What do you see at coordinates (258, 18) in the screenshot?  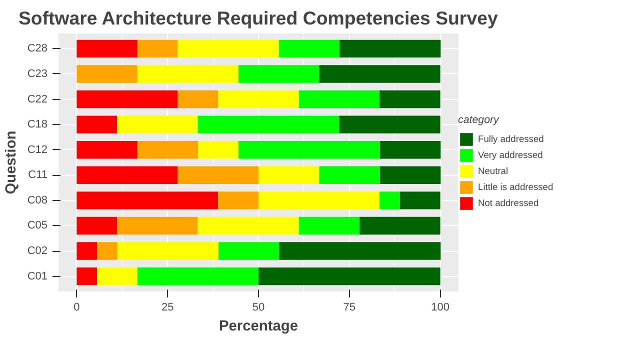 I see `chart-title: Software Architecture Required Competencies Survey` at bounding box center [258, 18].